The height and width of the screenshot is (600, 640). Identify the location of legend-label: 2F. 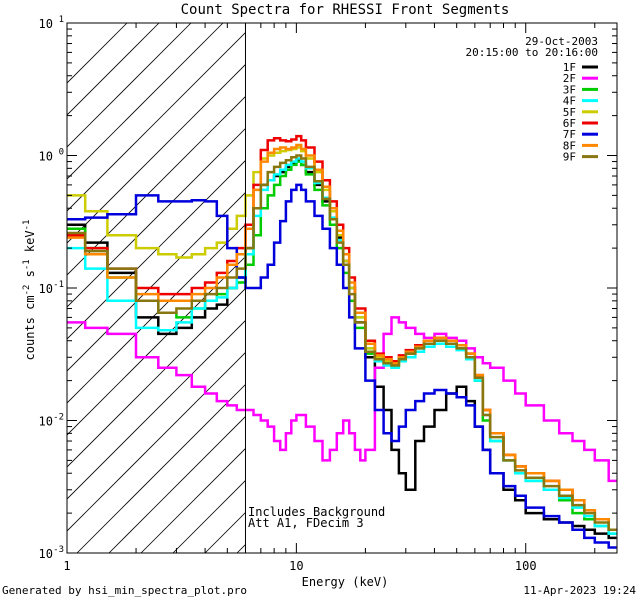
(569, 78).